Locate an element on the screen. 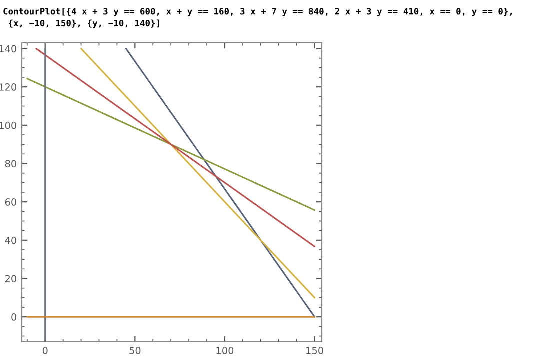 This screenshot has height=362, width=540. y-tick-label: 60 is located at coordinates (10, 202).